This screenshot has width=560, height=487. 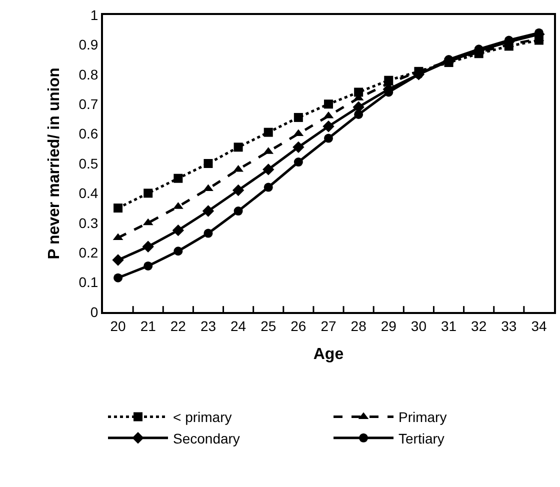 What do you see at coordinates (421, 438) in the screenshot?
I see `legend-label: Tertiary` at bounding box center [421, 438].